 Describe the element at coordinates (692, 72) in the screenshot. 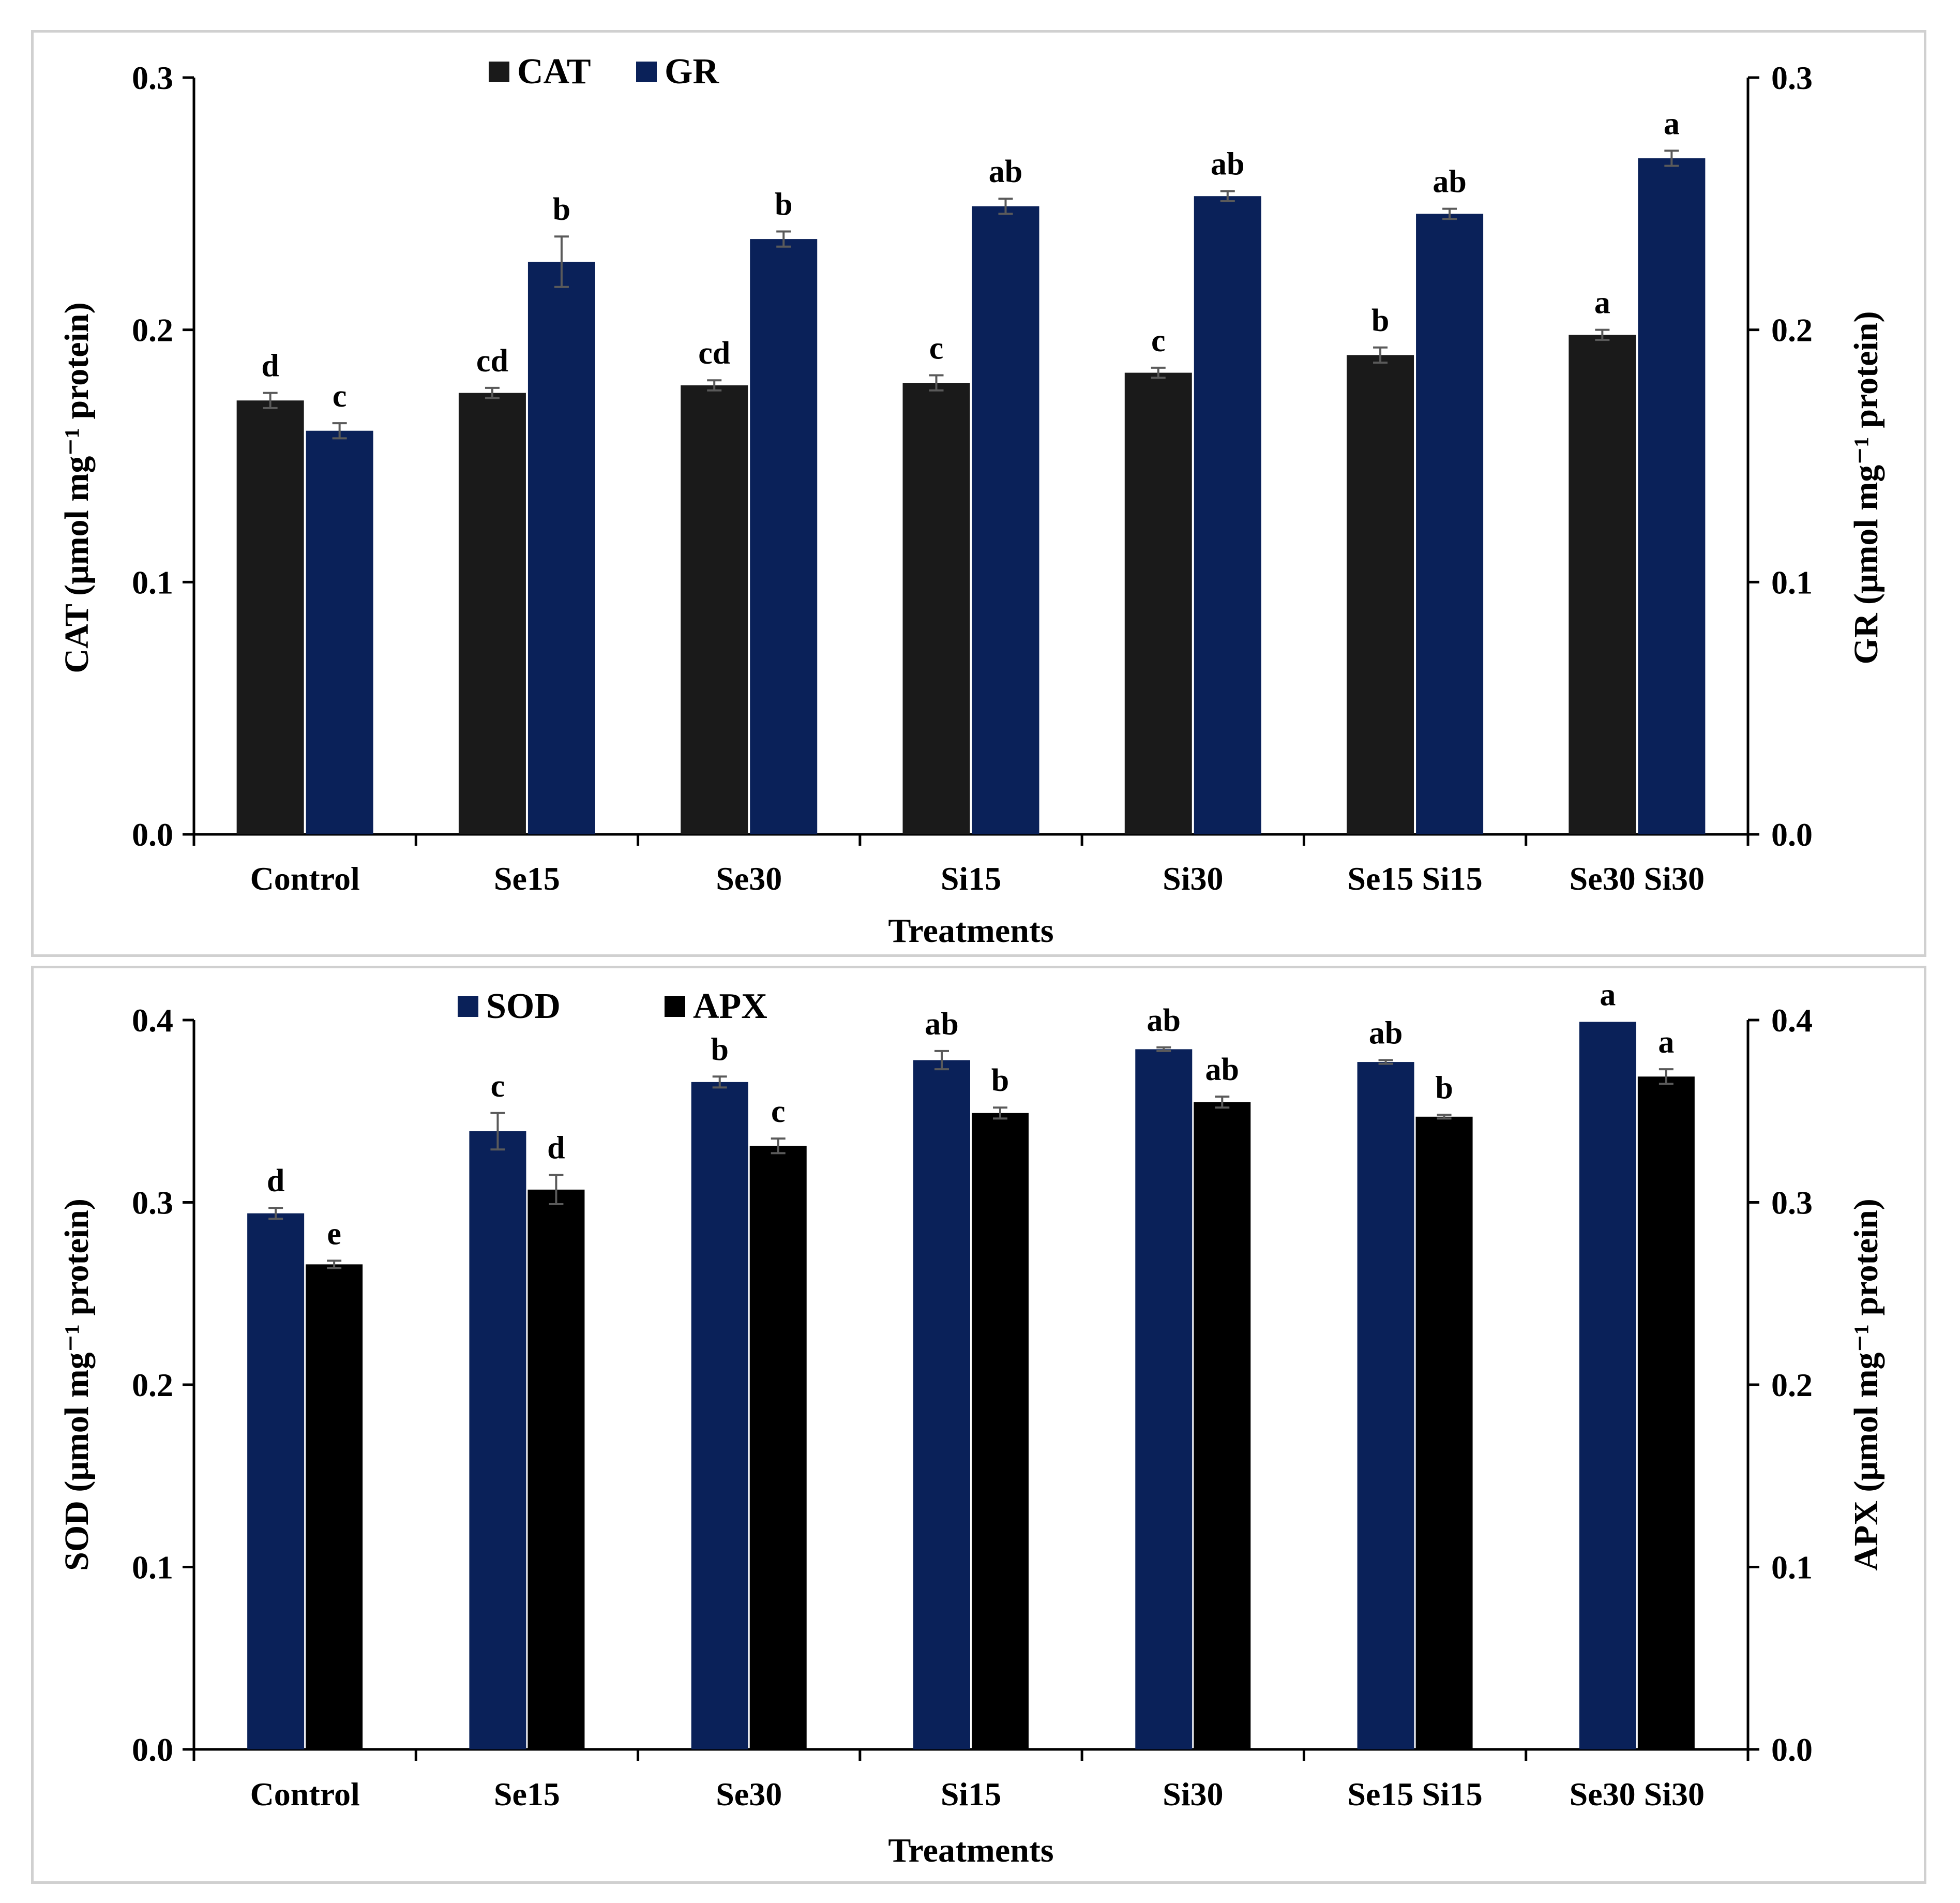

I see `legend-label-gr: GR` at that location.